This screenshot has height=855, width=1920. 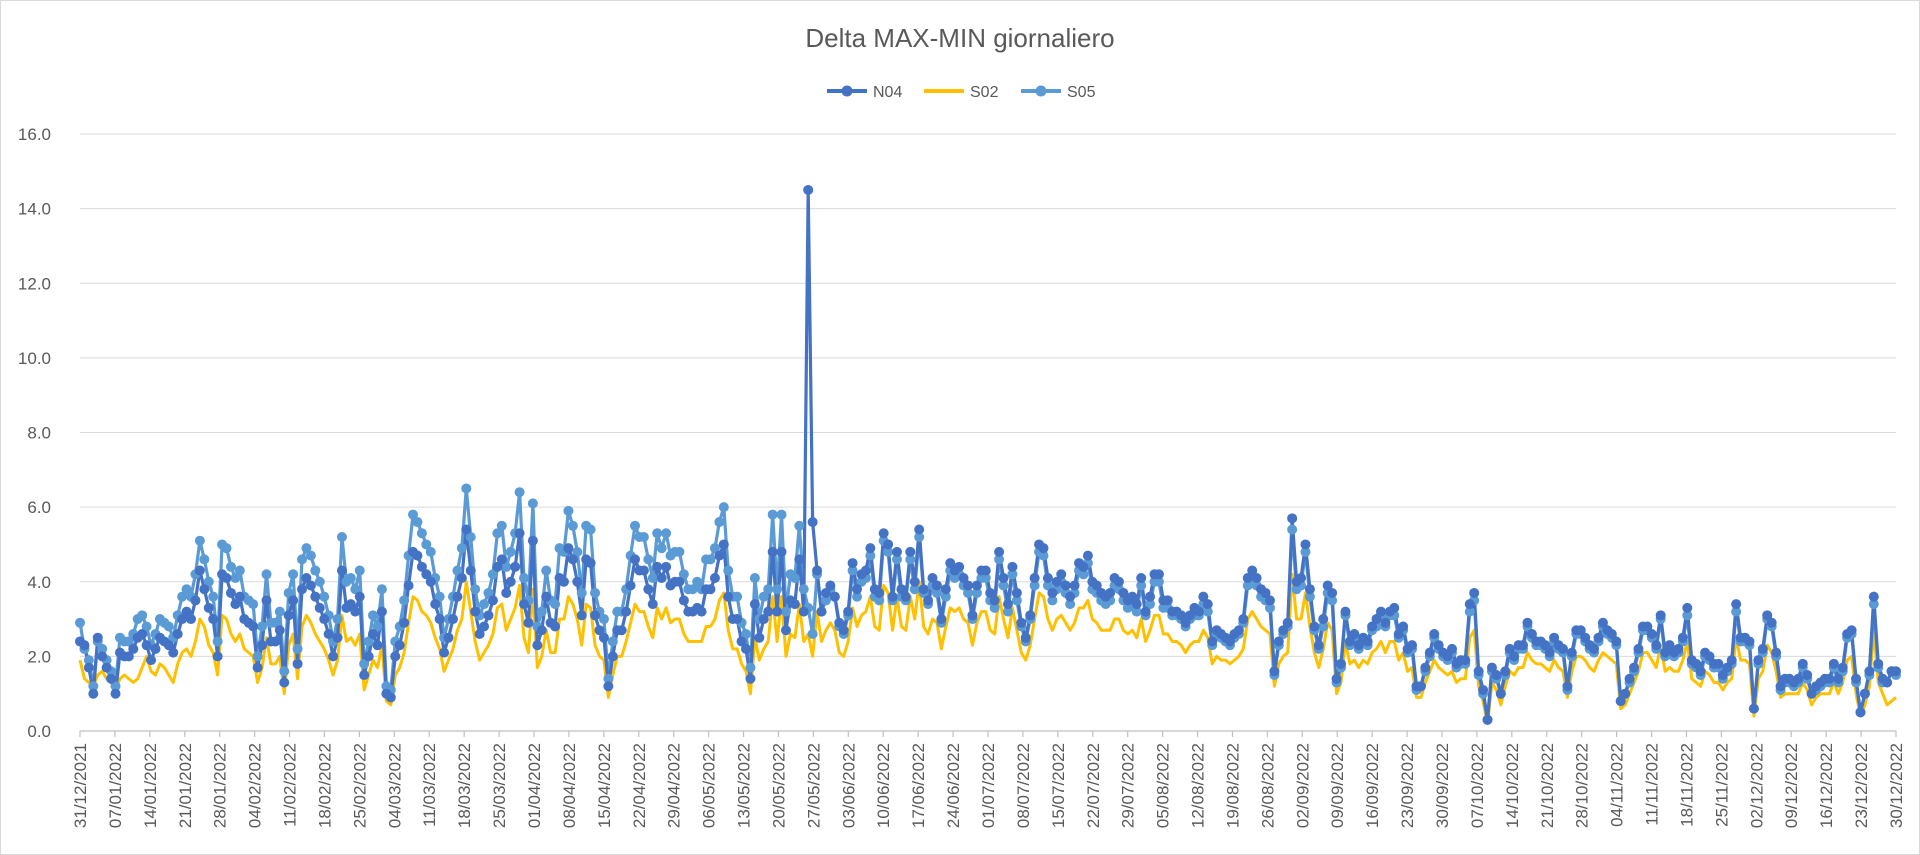 I want to click on legend-label-n04: N04, so click(x=887, y=92).